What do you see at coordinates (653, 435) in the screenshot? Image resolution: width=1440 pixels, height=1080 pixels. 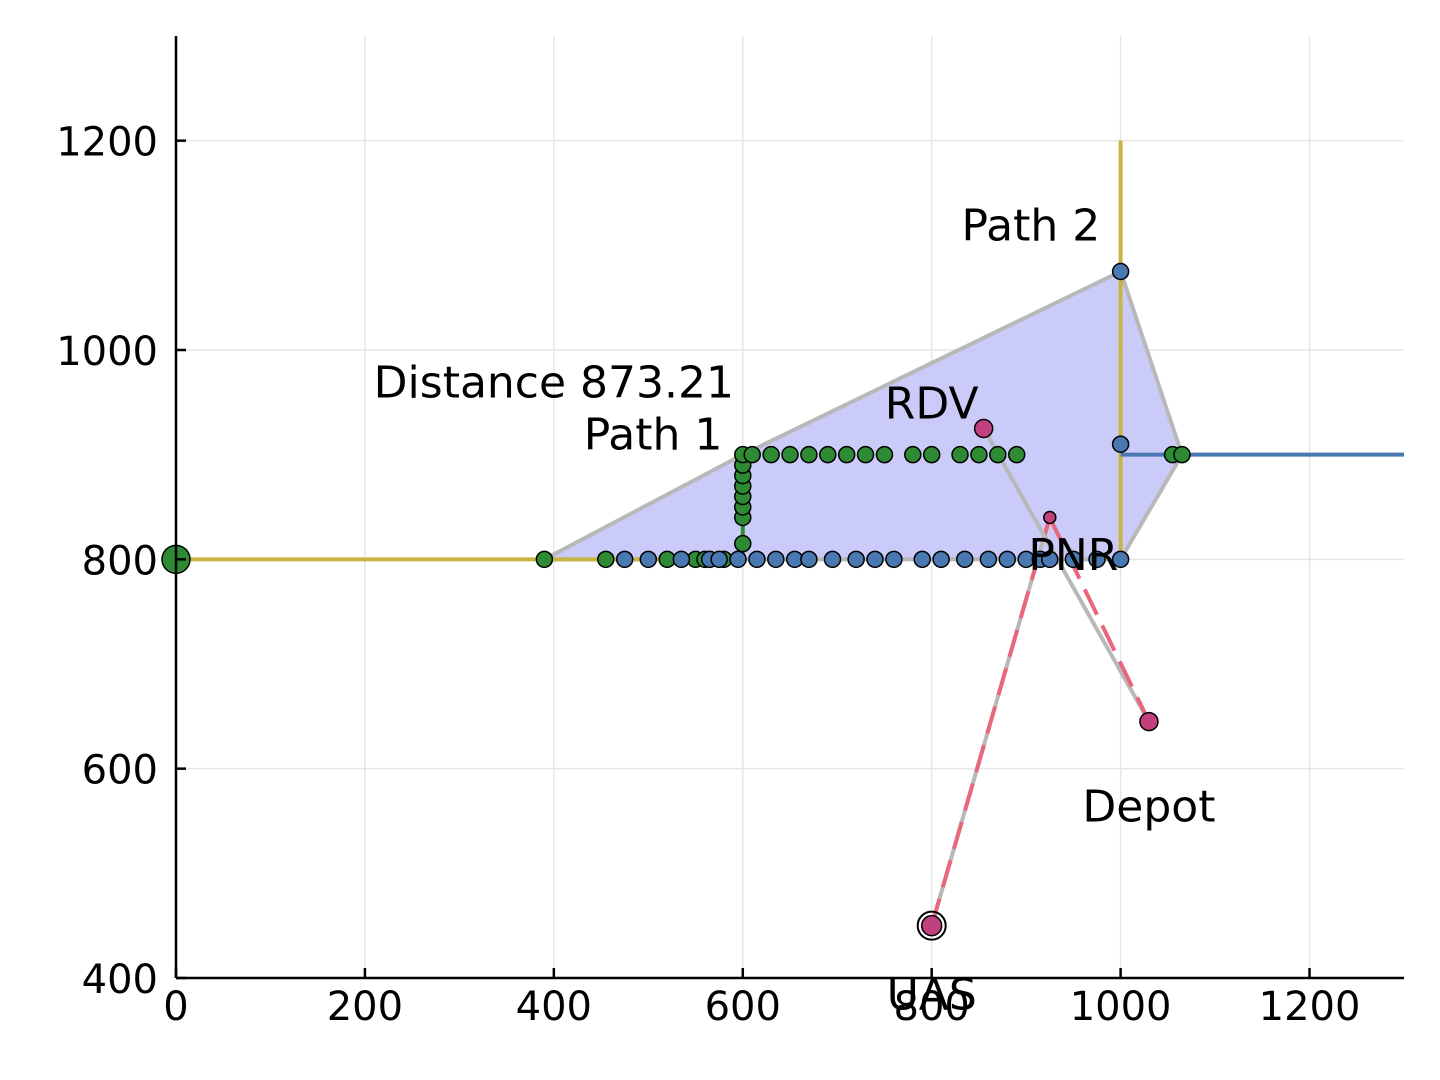 I see `annotation-path1: Path 1` at bounding box center [653, 435].